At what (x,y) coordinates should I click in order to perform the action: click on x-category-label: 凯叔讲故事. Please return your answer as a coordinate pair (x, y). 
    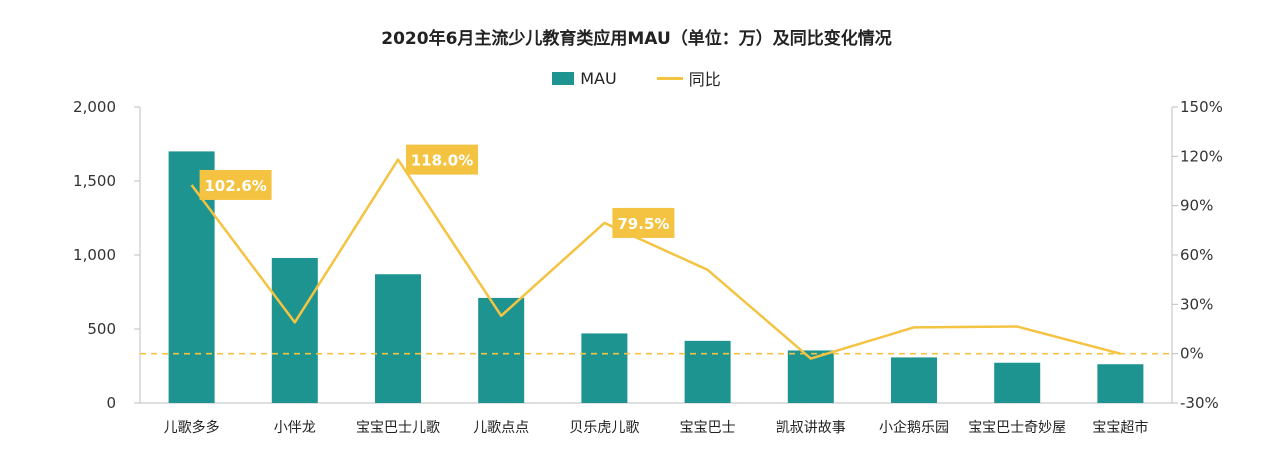
    Looking at the image, I should click on (811, 428).